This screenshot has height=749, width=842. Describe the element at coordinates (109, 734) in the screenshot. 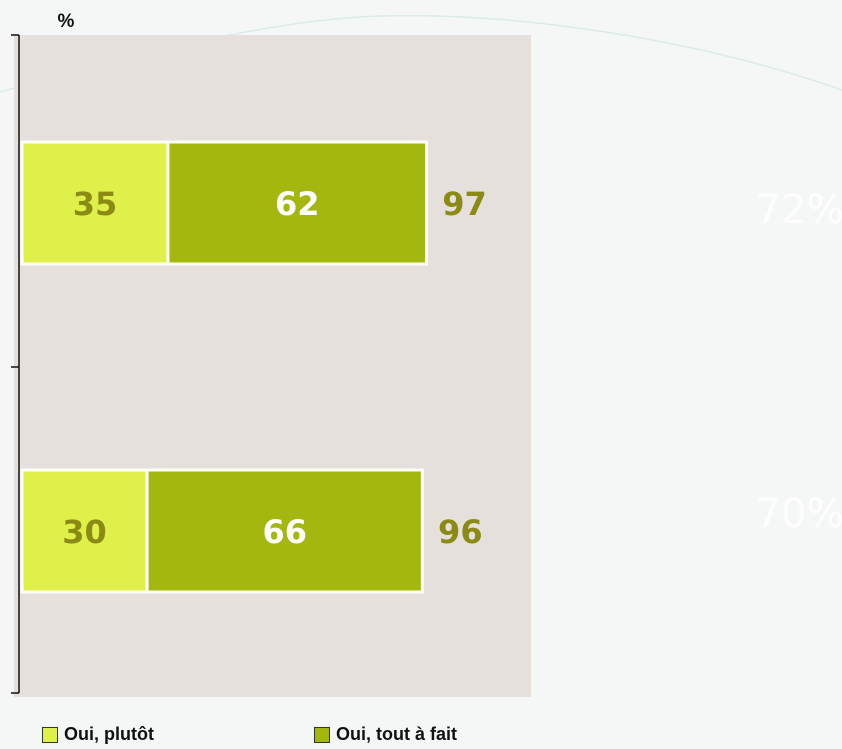

I see `legend-label-oui-plutot: Oui, plutôt` at that location.